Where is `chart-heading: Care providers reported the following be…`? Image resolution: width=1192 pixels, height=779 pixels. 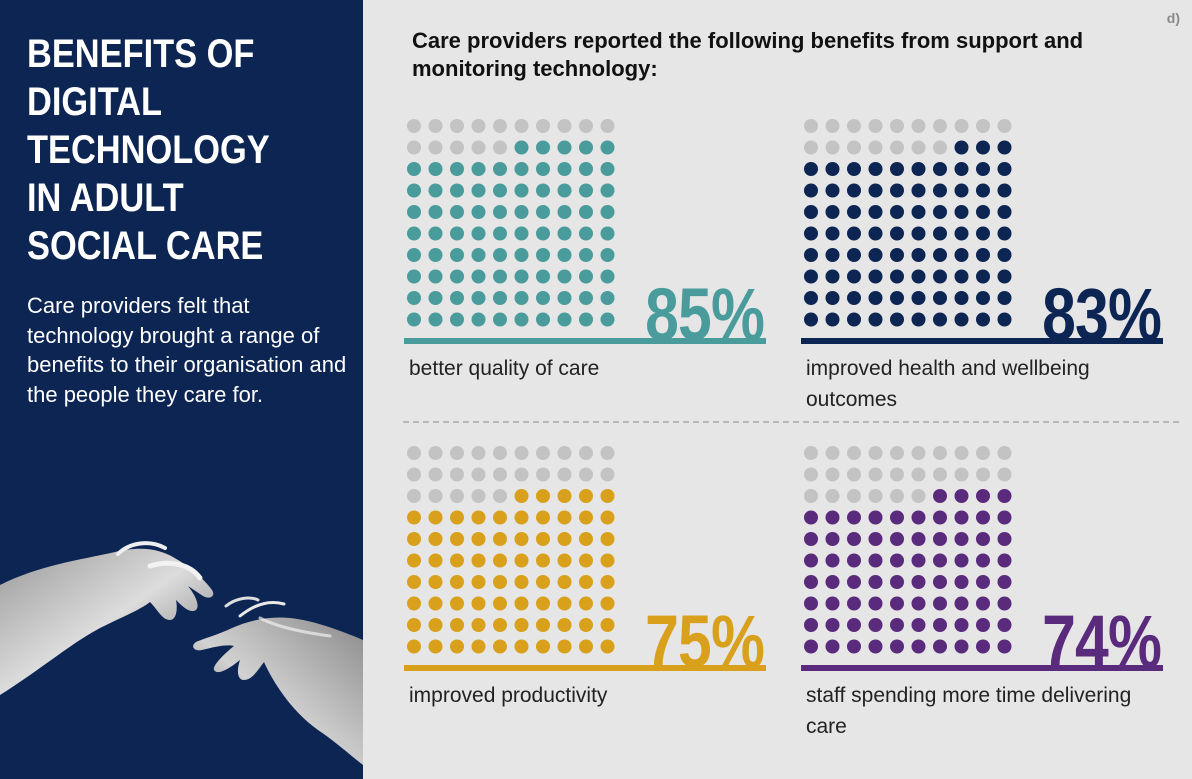 chart-heading: Care providers reported the following be… is located at coordinates (748, 54).